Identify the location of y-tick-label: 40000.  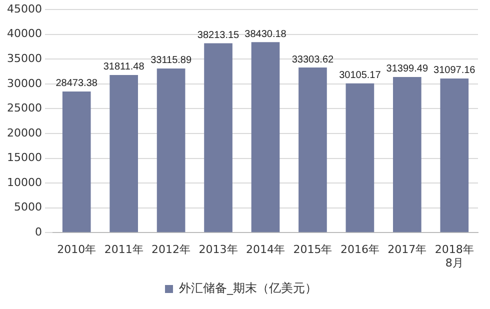
(24, 33).